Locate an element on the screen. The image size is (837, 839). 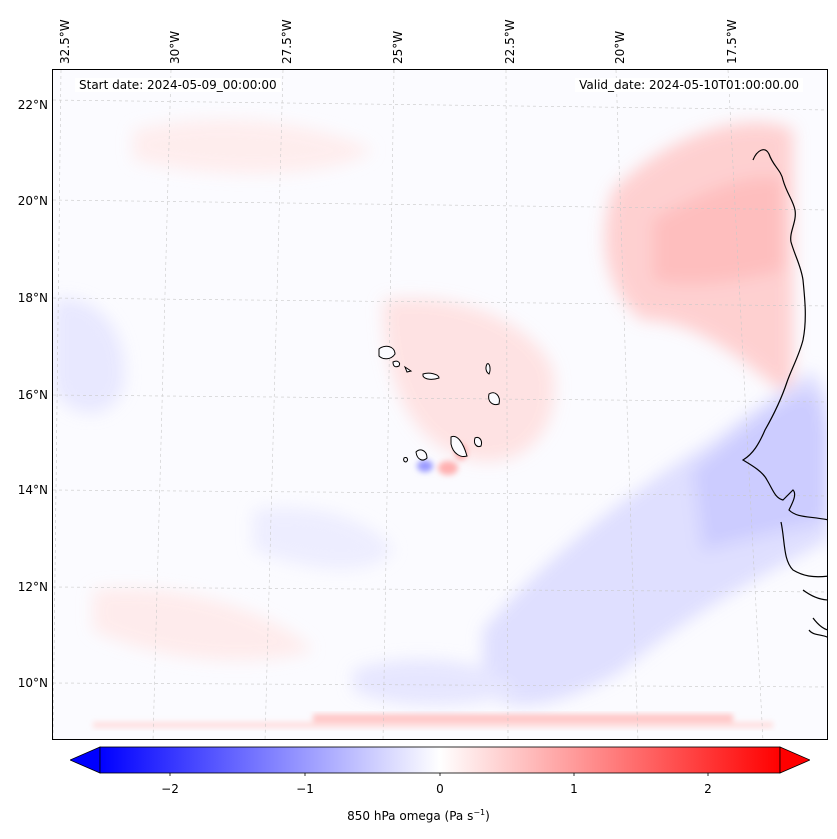
lat-tick-4: 16°N is located at coordinates (32, 395).